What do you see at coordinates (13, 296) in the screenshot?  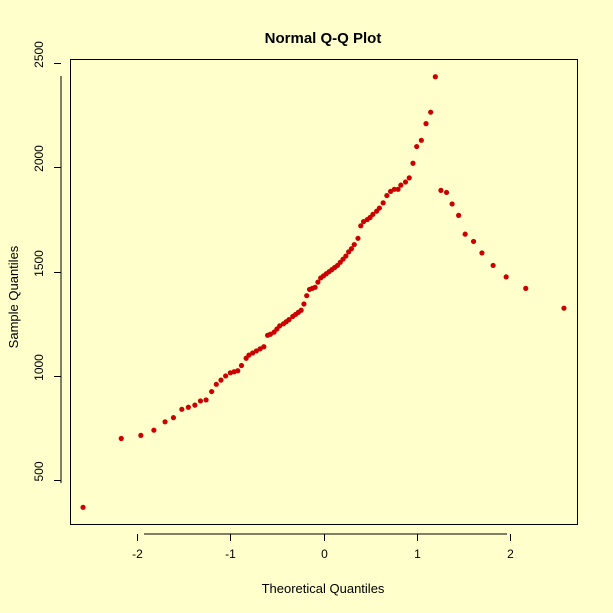 I see `y-axis-label: Sample Quantiles` at bounding box center [13, 296].